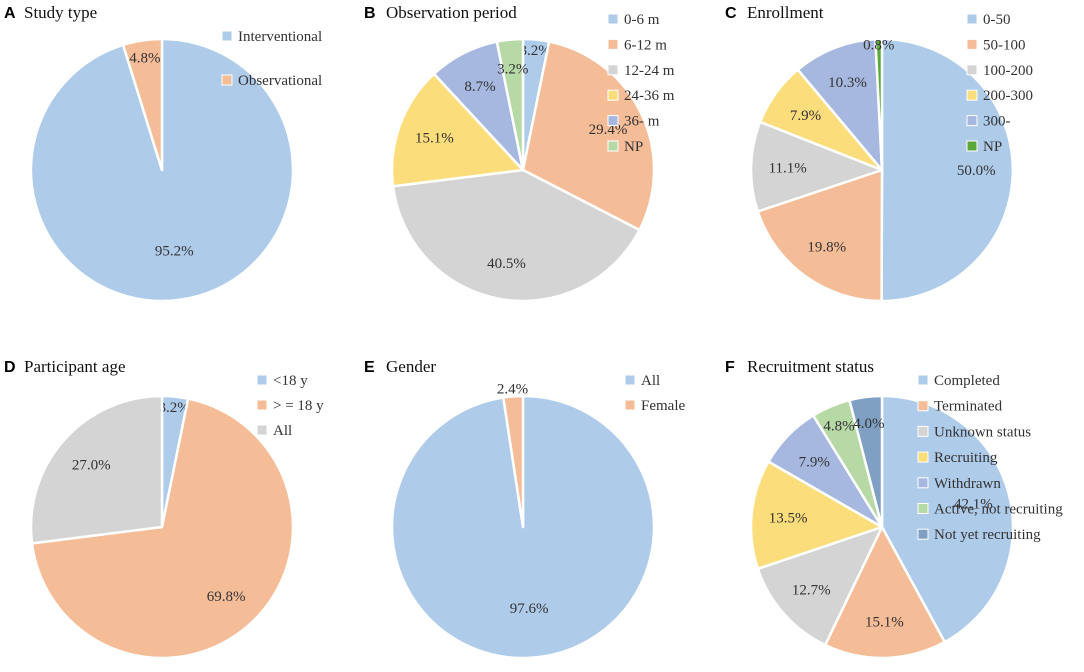  Describe the element at coordinates (174, 251) in the screenshot. I see `data-label: 95.2%` at that location.